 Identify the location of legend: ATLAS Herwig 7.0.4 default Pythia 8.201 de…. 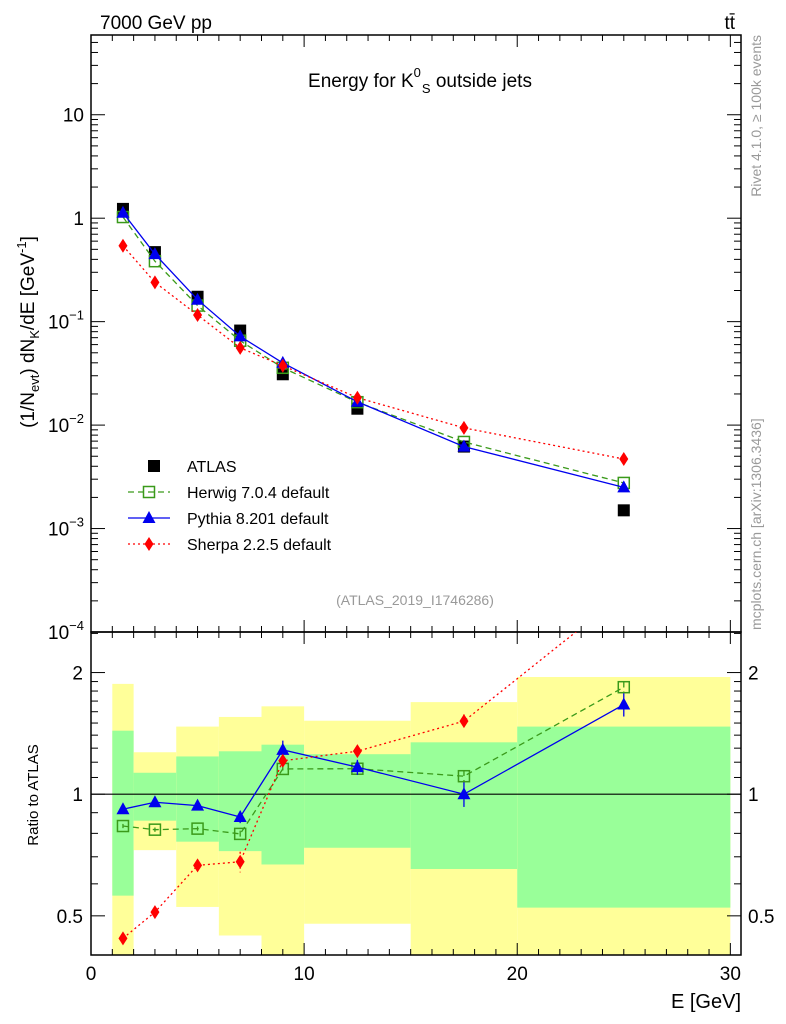
(230, 506).